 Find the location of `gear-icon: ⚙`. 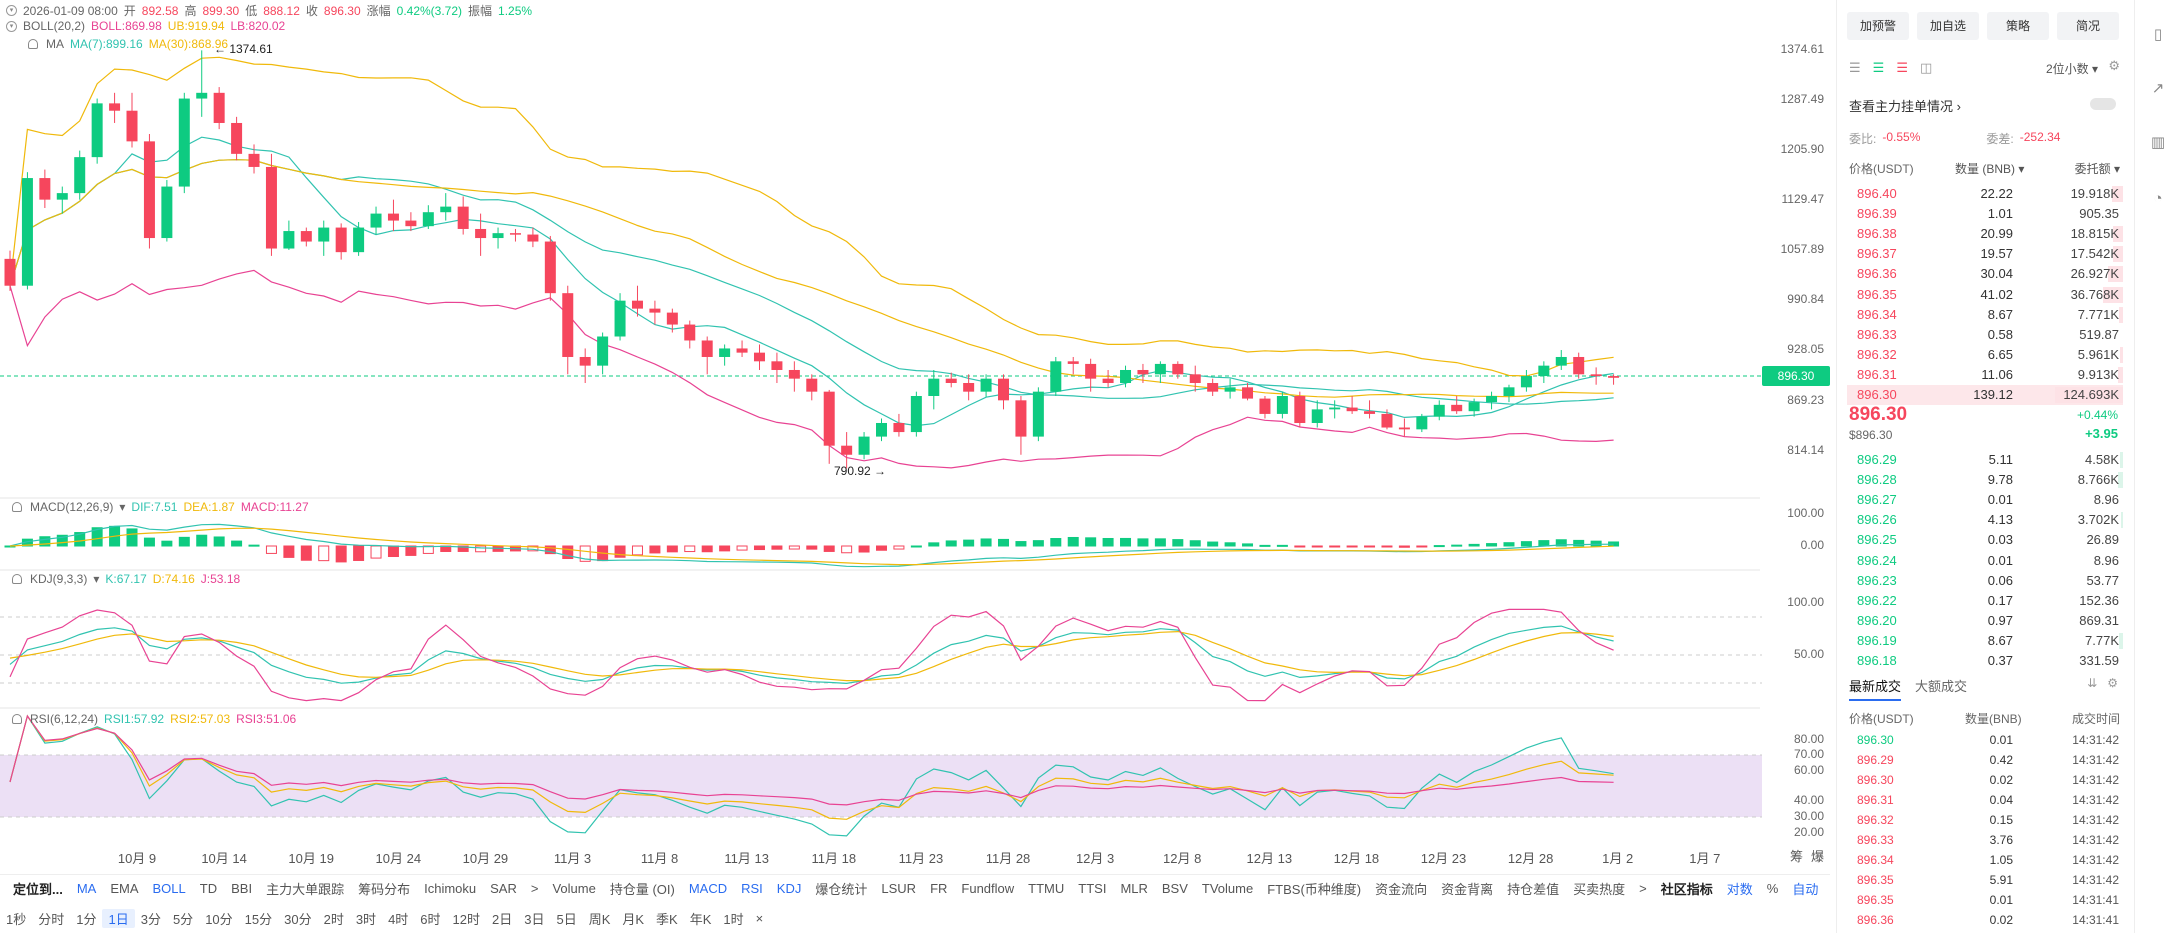

gear-icon: ⚙ is located at coordinates (2112, 683).